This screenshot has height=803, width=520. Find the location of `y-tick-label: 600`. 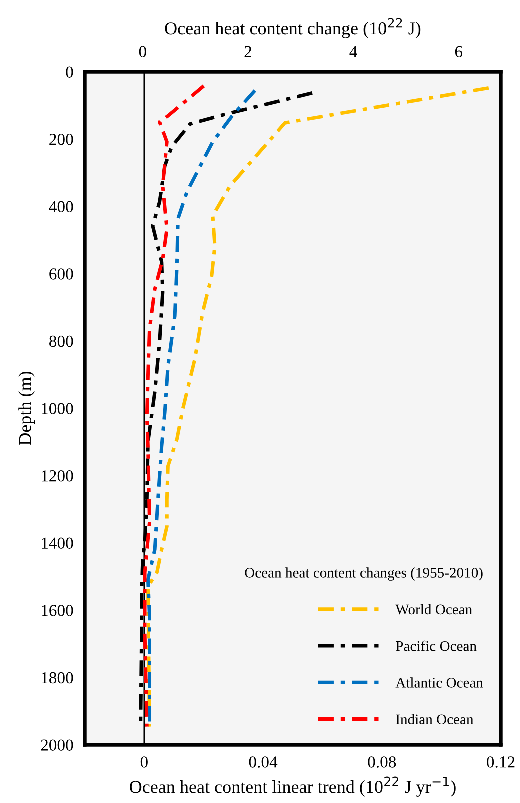

y-tick-label: 600 is located at coordinates (62, 274).